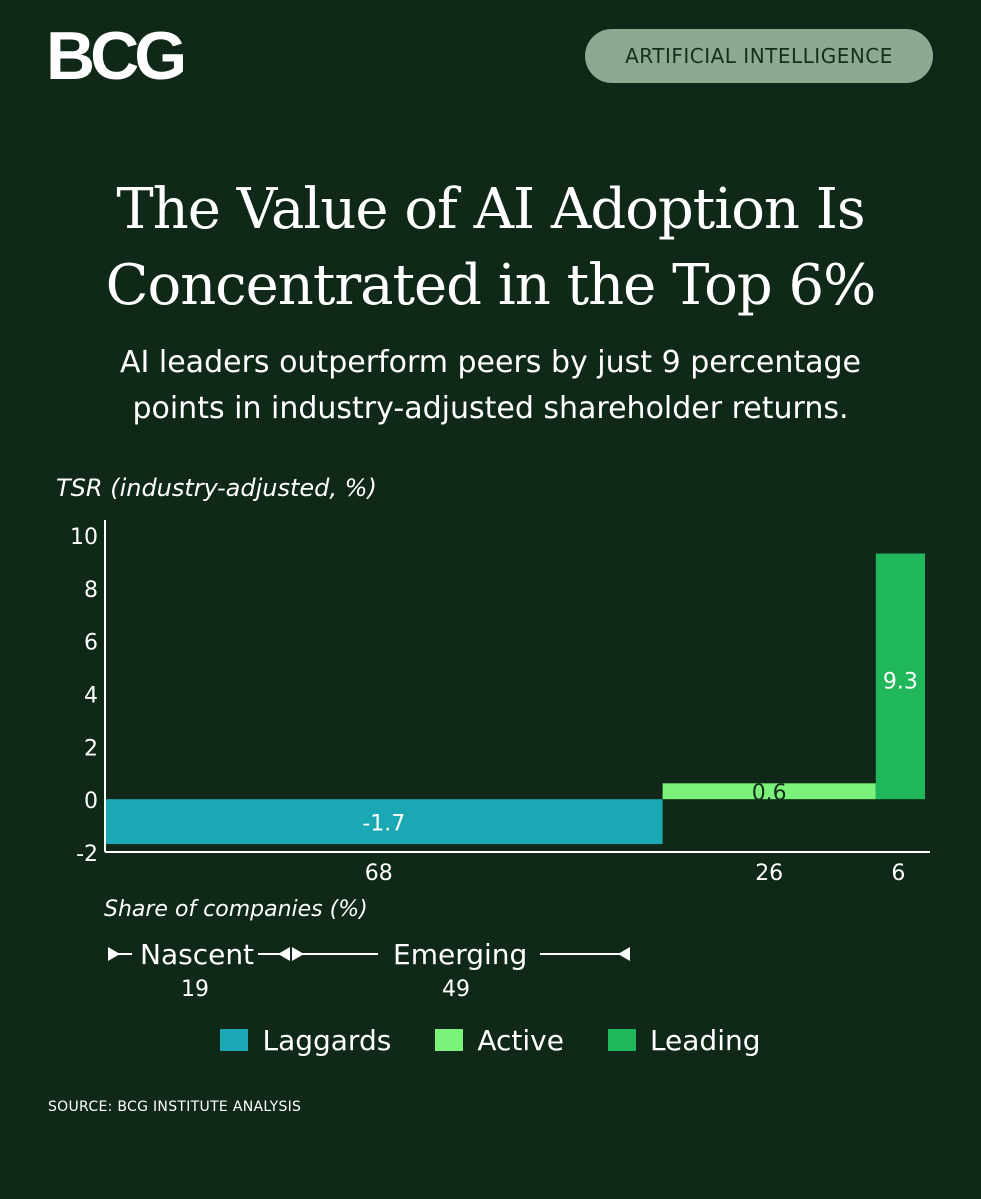 The width and height of the screenshot is (981, 1199). What do you see at coordinates (91, 696) in the screenshot?
I see `y-tick-label: 4` at bounding box center [91, 696].